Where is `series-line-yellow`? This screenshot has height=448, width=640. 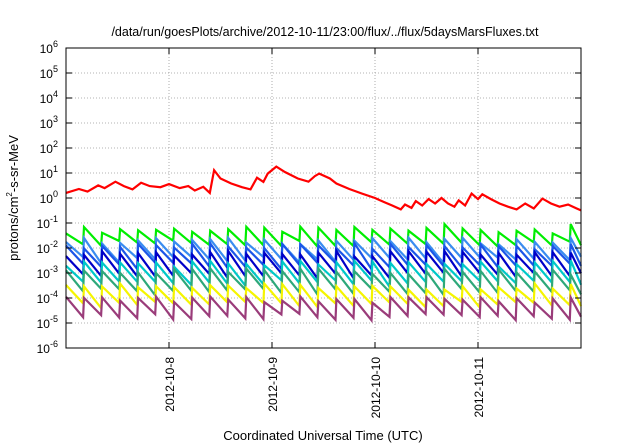 series-line-yellow is located at coordinates (323, 295).